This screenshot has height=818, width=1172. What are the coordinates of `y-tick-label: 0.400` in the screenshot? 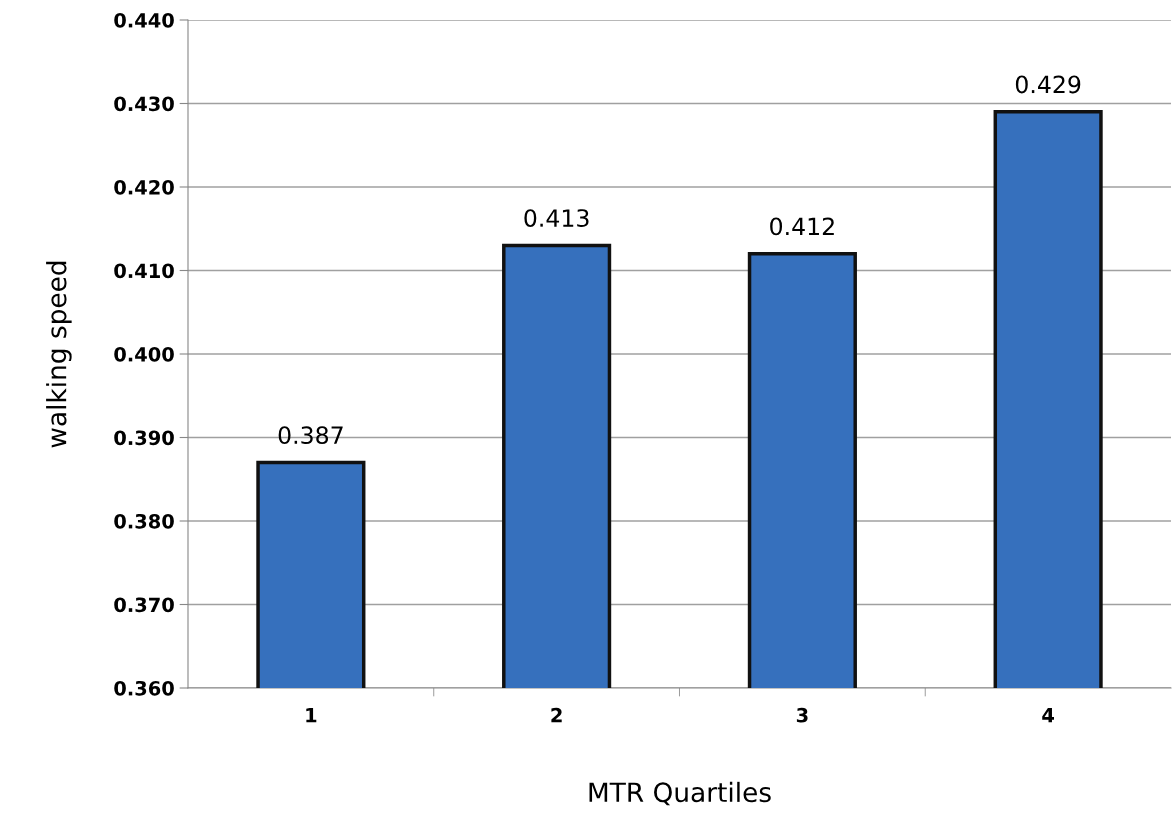 It's located at (144, 354).